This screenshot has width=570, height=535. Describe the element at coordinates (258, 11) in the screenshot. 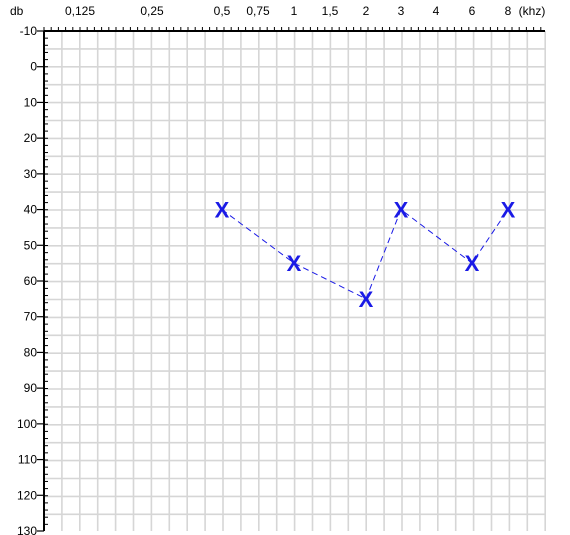

I see `x-tick-label: 0,75` at that location.